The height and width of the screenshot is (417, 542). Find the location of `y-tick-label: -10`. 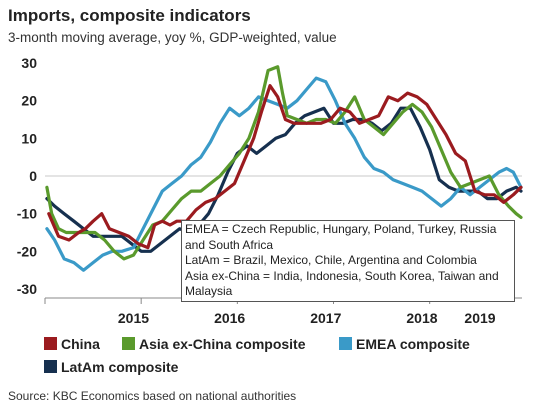

y-tick-label: -10 is located at coordinates (27, 214).